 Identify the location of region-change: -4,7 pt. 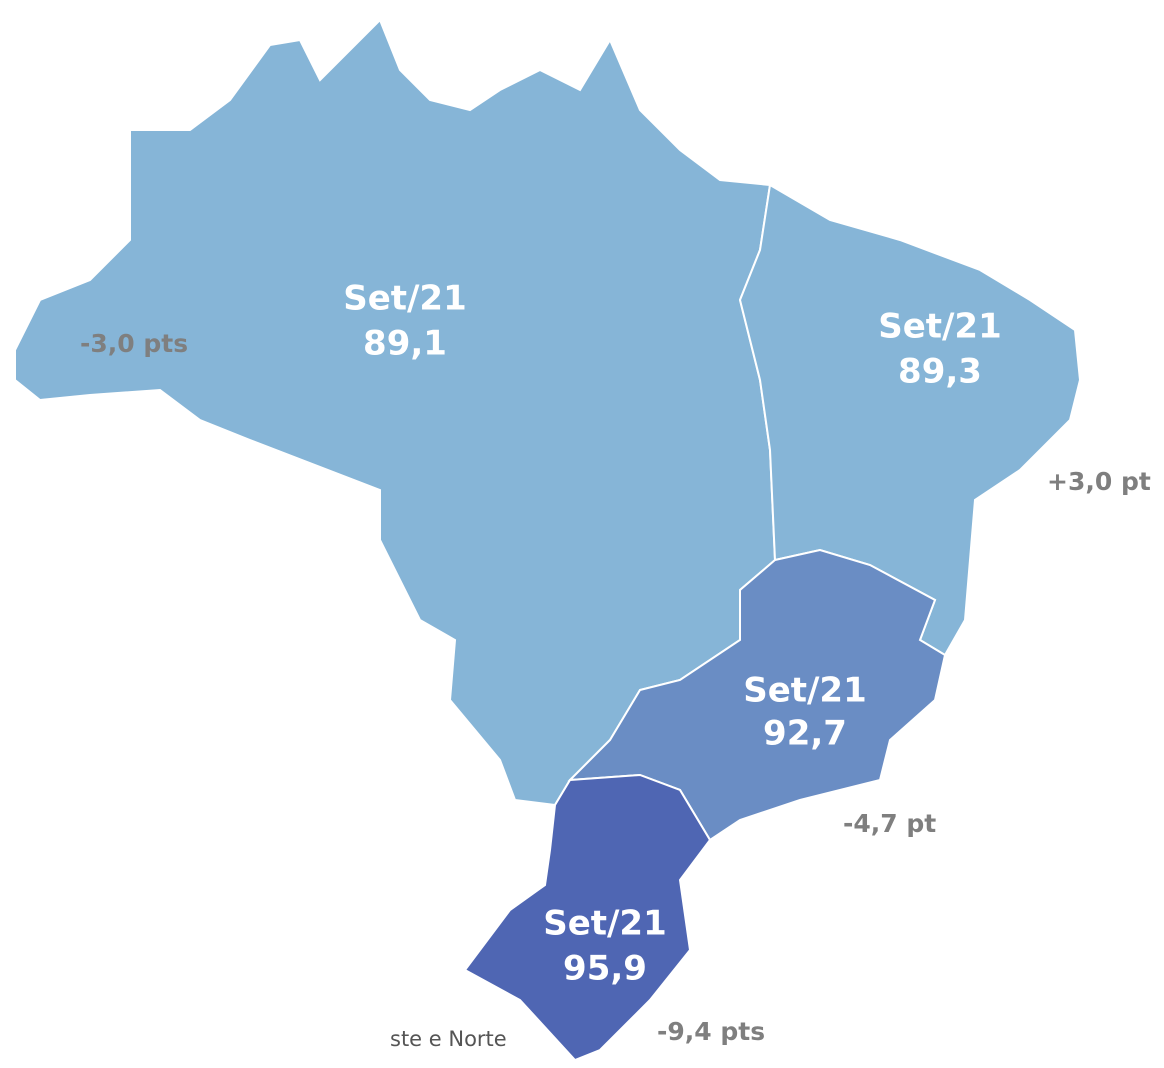
(889, 823).